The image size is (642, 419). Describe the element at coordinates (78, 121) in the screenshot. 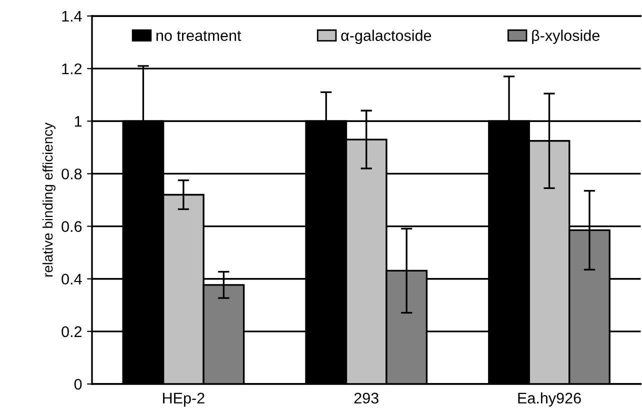

I see `y-tick-label: 1` at that location.